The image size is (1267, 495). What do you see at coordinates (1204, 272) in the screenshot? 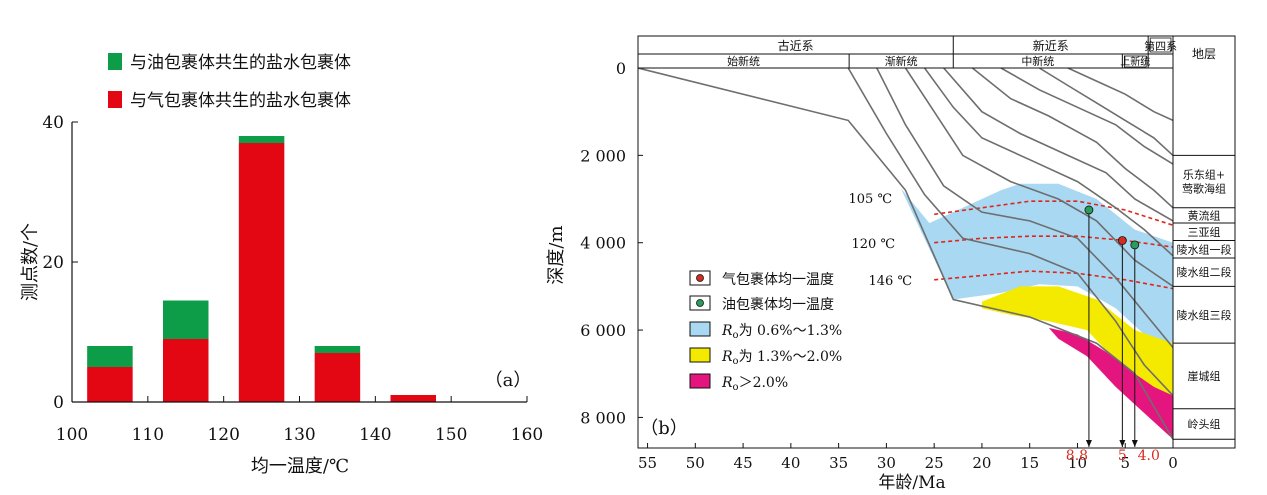
I see `formation-label-5: 陵水组二段` at bounding box center [1204, 272].